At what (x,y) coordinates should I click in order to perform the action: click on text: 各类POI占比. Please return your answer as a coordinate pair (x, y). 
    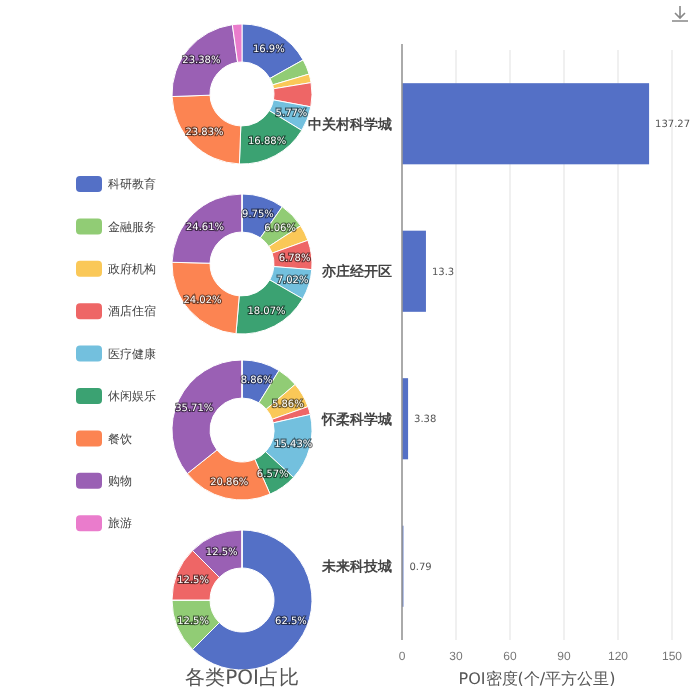
    Looking at the image, I should click on (242, 678).